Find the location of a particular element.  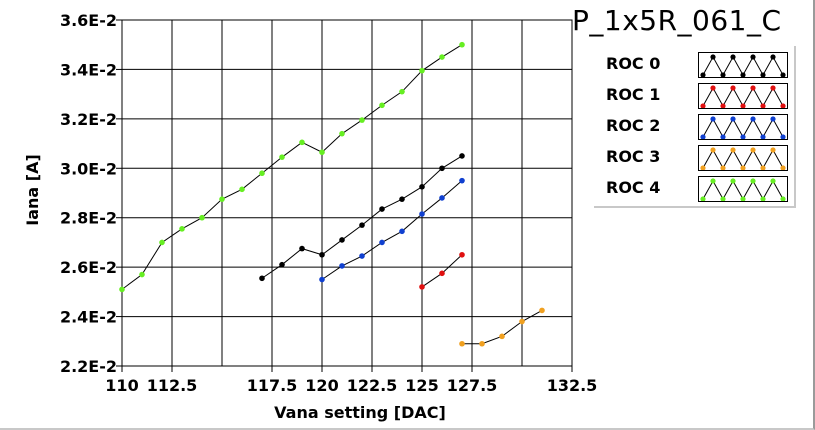

legend-label: ROC 4 is located at coordinates (633, 187).